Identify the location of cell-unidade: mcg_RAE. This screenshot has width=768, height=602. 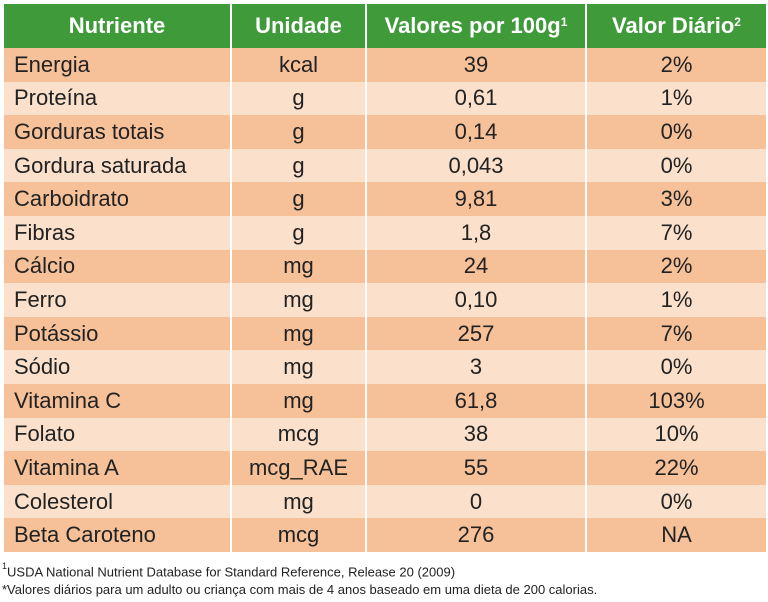
(299, 468).